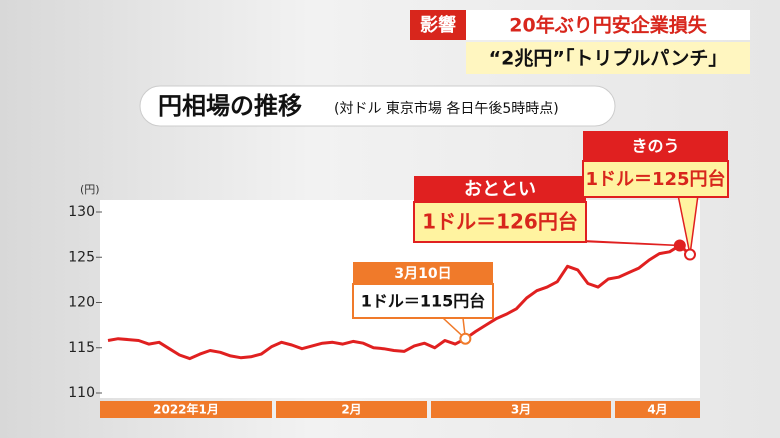 Image resolution: width=780 pixels, height=438 pixels. I want to click on headline: 20年ぶり円安企業損失, so click(608, 25).